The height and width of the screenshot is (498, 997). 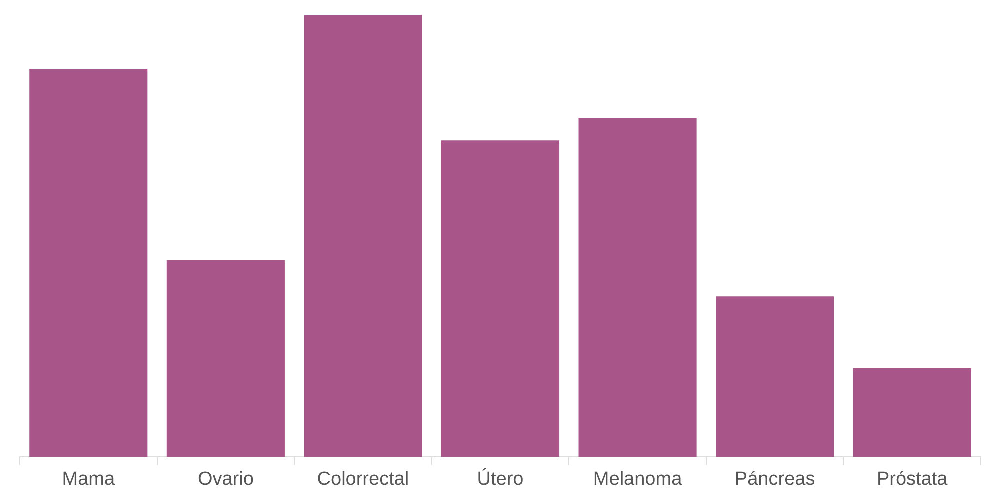 I want to click on x-tick-label: Colorrectal, so click(x=363, y=479).